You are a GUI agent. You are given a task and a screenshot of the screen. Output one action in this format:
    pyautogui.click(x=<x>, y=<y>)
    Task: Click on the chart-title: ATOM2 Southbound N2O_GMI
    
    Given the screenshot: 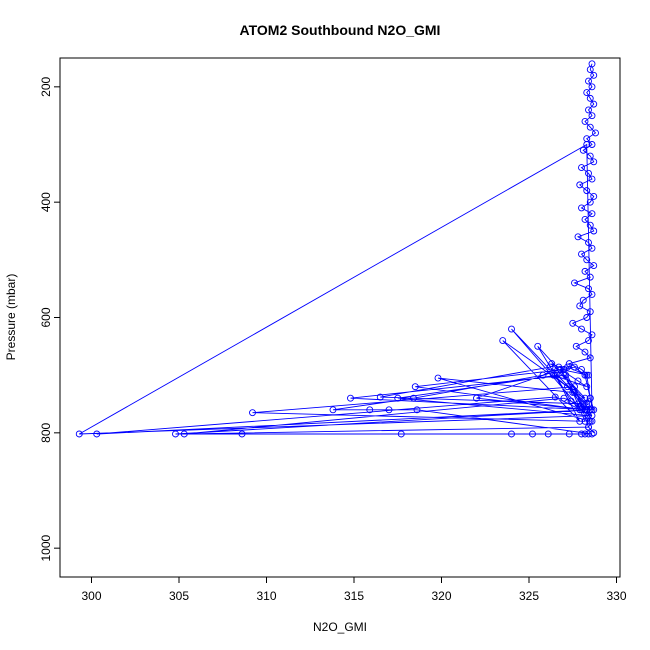 What is the action you would take?
    pyautogui.click(x=340, y=30)
    